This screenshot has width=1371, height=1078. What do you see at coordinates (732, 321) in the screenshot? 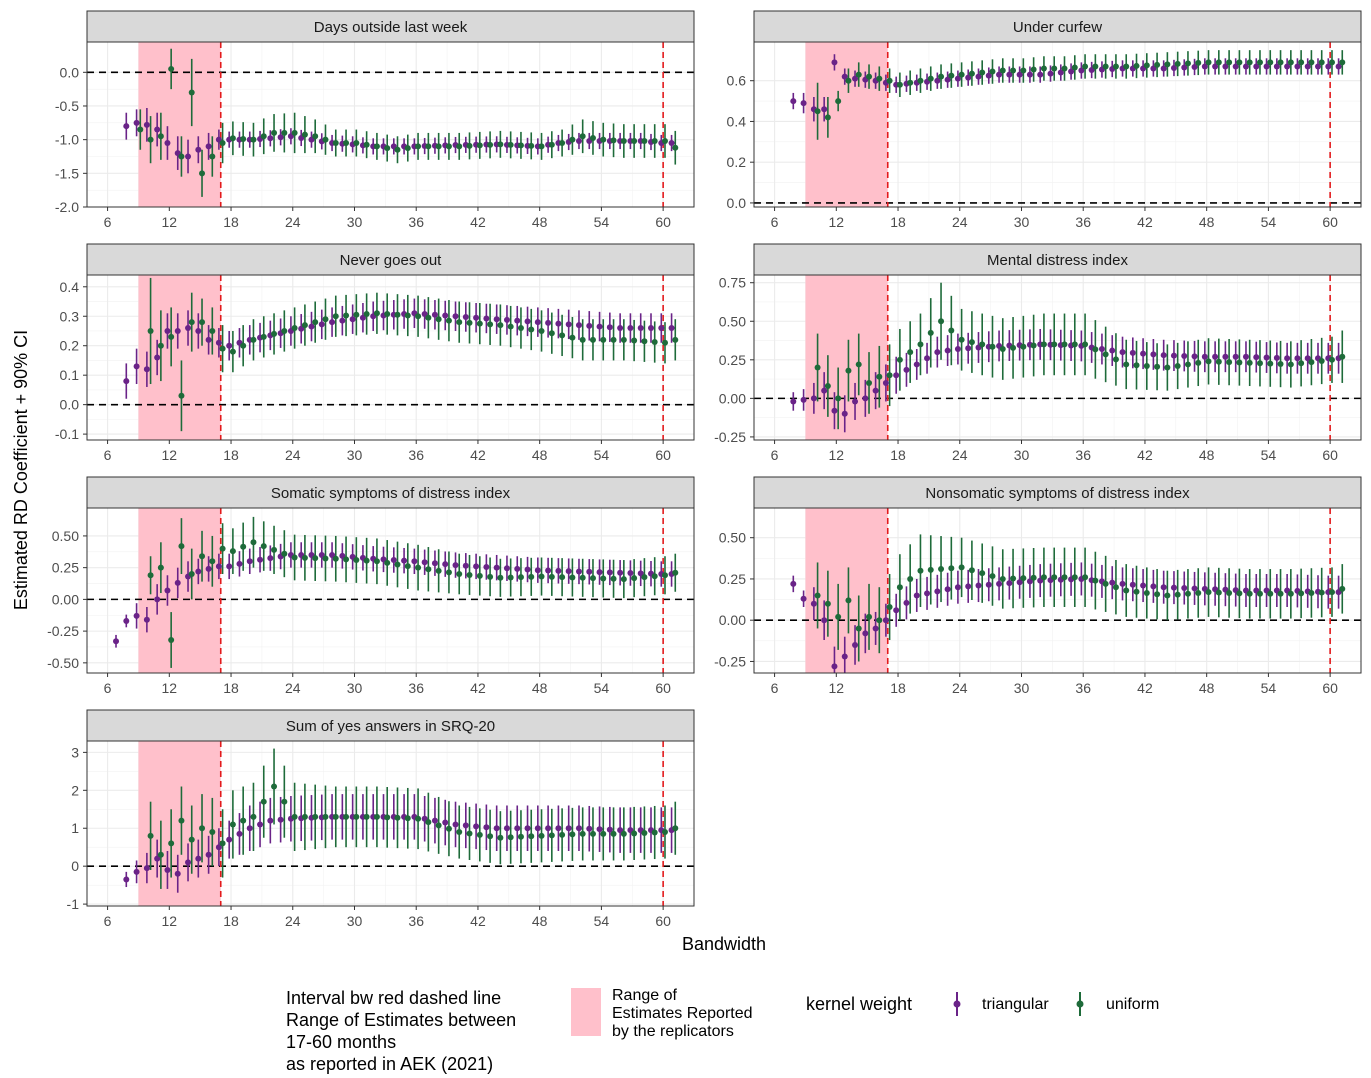
I see `y-tick-label: 0.50` at bounding box center [732, 321].